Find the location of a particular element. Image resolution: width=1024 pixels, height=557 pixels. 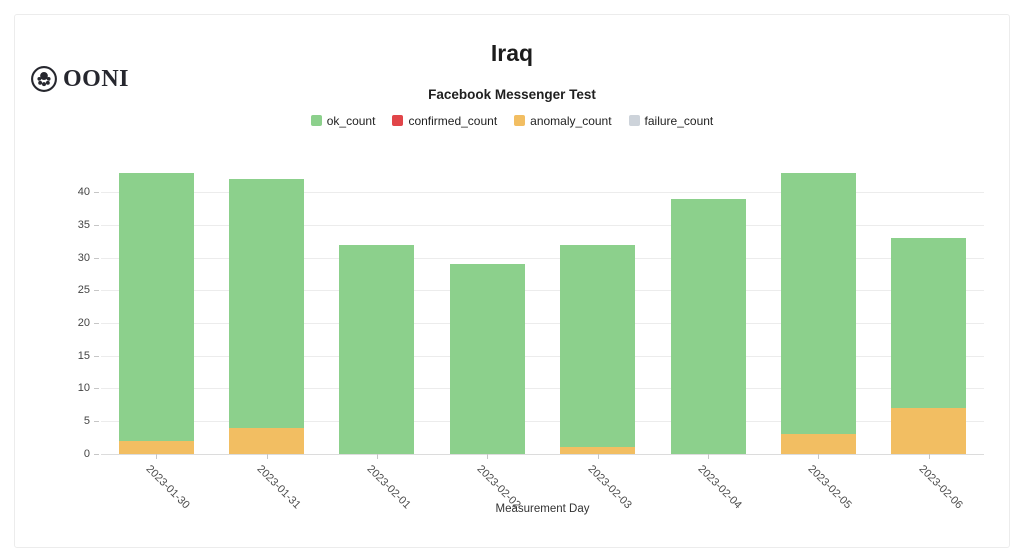

chart-subtitle: Facebook Messenger Test is located at coordinates (512, 94).